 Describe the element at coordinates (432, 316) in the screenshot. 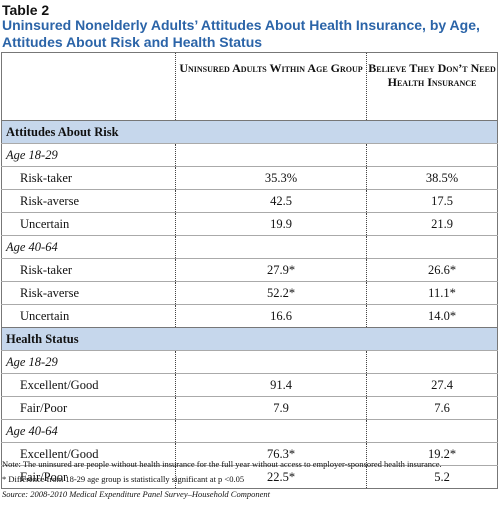

I see `value-cell: 14.0*` at that location.